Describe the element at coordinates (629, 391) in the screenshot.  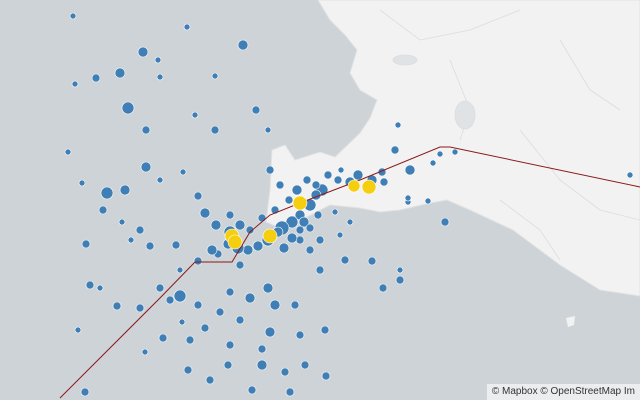
I see `improve-map-link: Im` at that location.